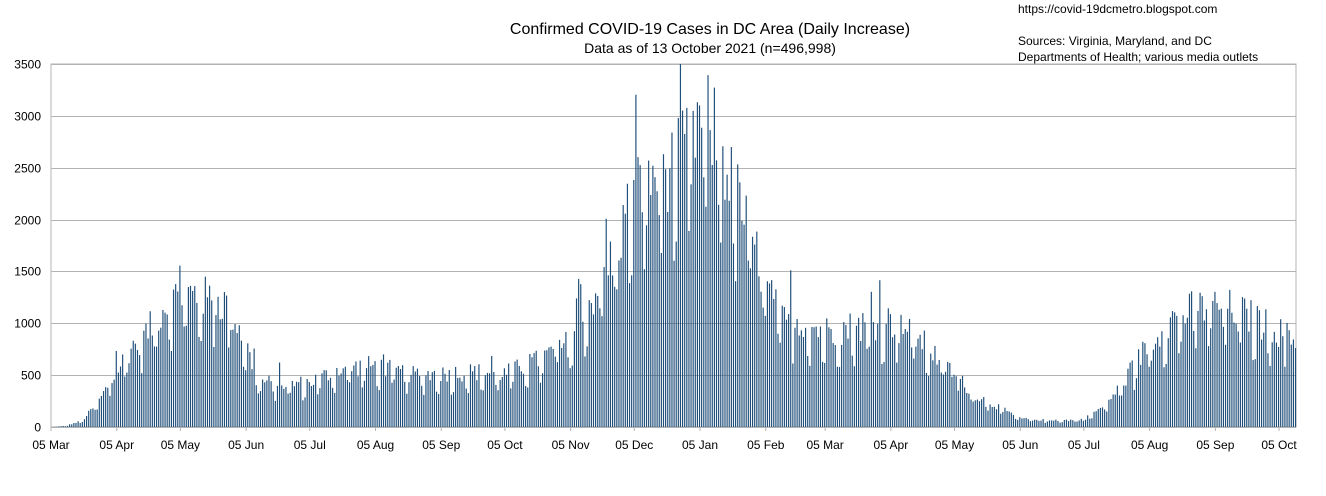 The image size is (1326, 496). I want to click on x-tick-label: 05 Jun, so click(1020, 445).